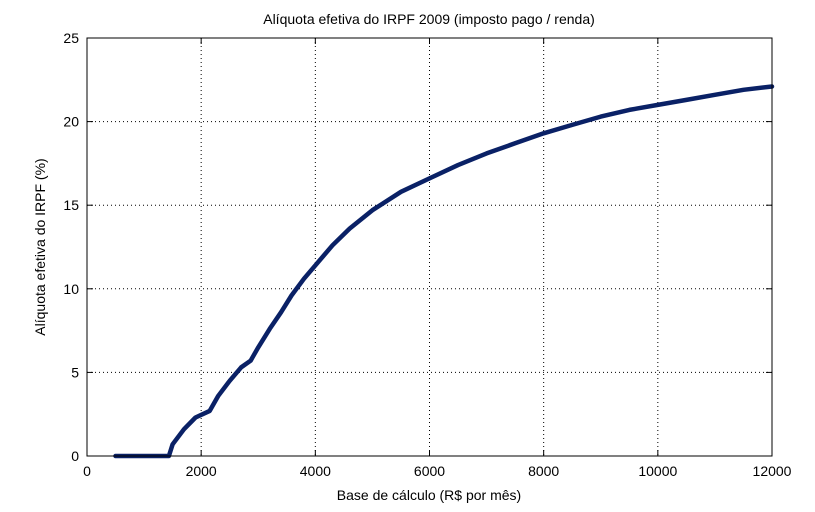  I want to click on y-axis-label: Alíquota efetiva do IRPF (%), so click(40, 246).